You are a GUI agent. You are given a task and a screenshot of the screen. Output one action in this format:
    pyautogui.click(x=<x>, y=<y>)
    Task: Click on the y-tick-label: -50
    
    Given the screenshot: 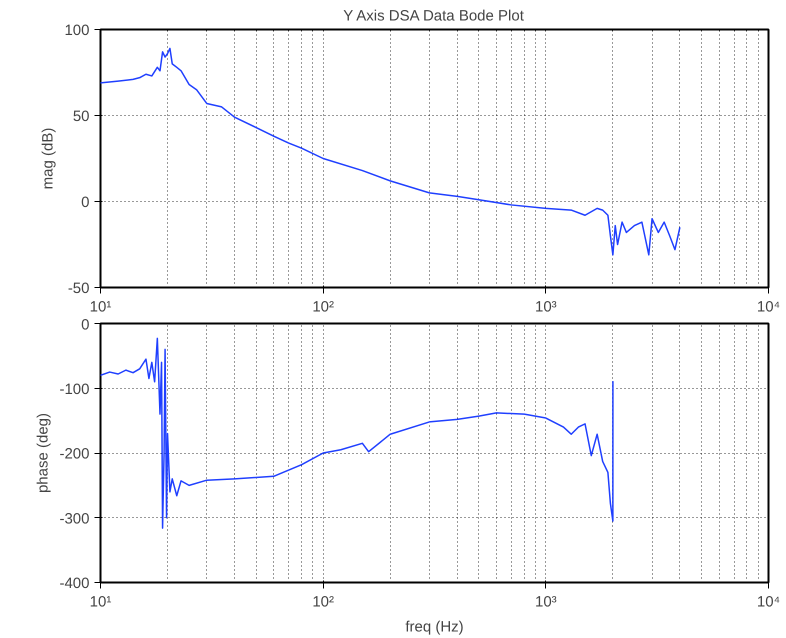 What is the action you would take?
    pyautogui.click(x=79, y=288)
    